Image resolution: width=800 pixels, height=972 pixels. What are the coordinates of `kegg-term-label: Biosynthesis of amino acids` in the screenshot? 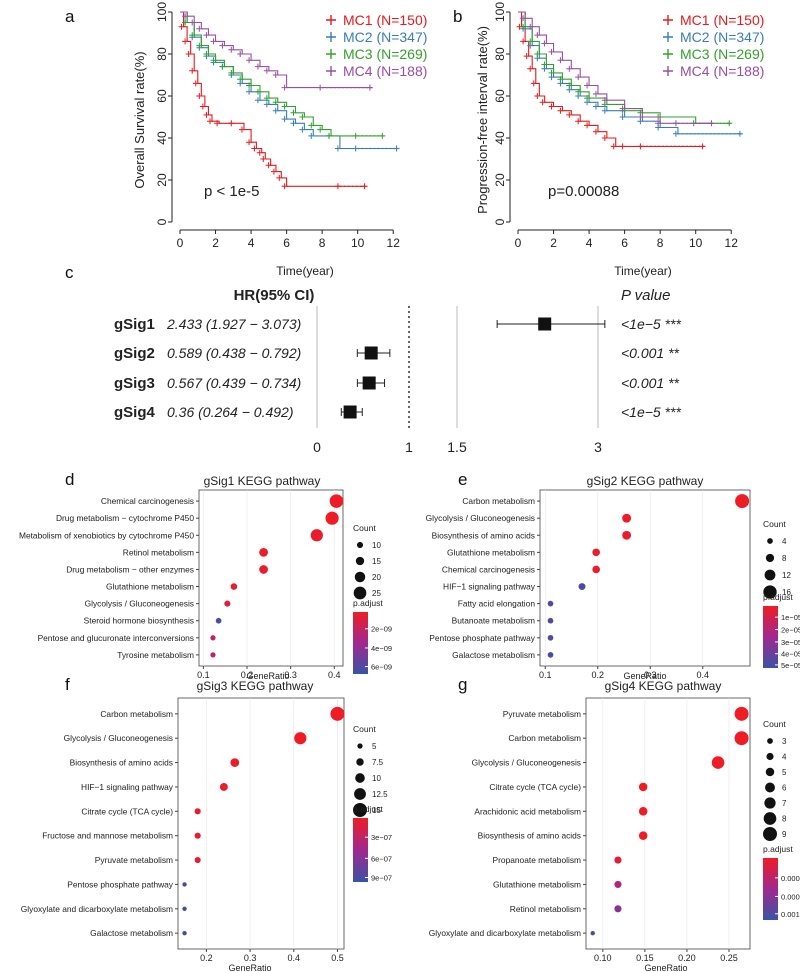 It's located at (529, 836).